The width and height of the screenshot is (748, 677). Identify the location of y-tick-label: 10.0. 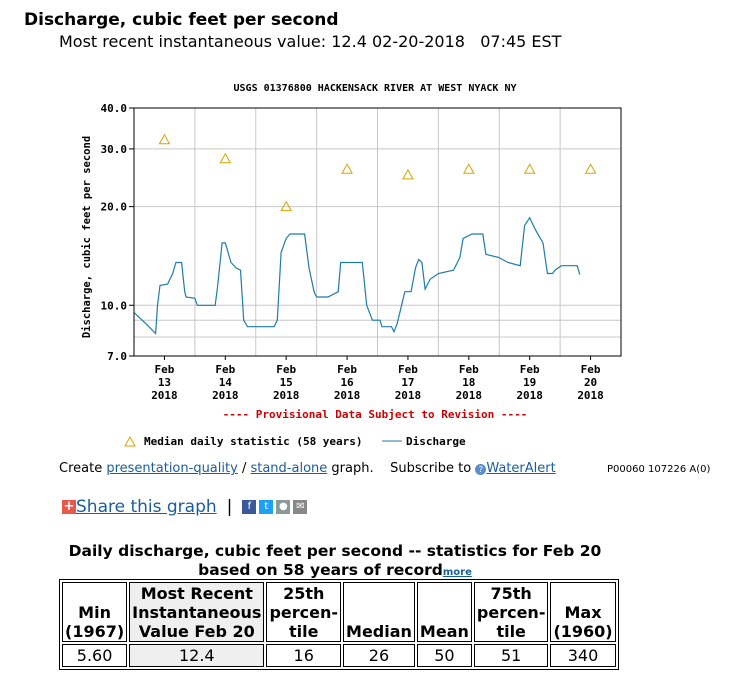
(114, 305).